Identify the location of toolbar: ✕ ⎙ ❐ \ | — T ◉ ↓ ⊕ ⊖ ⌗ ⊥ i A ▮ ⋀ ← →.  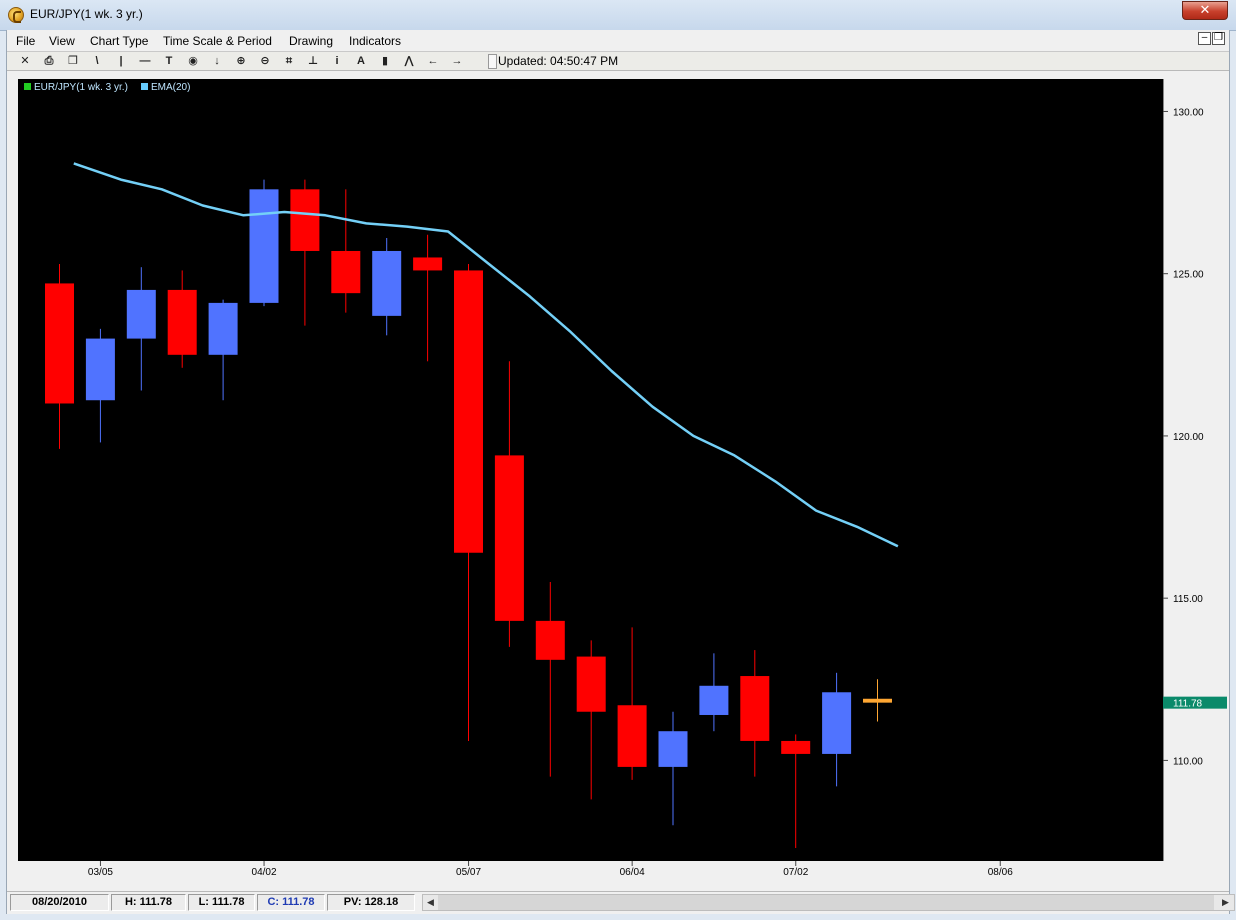
(618, 61).